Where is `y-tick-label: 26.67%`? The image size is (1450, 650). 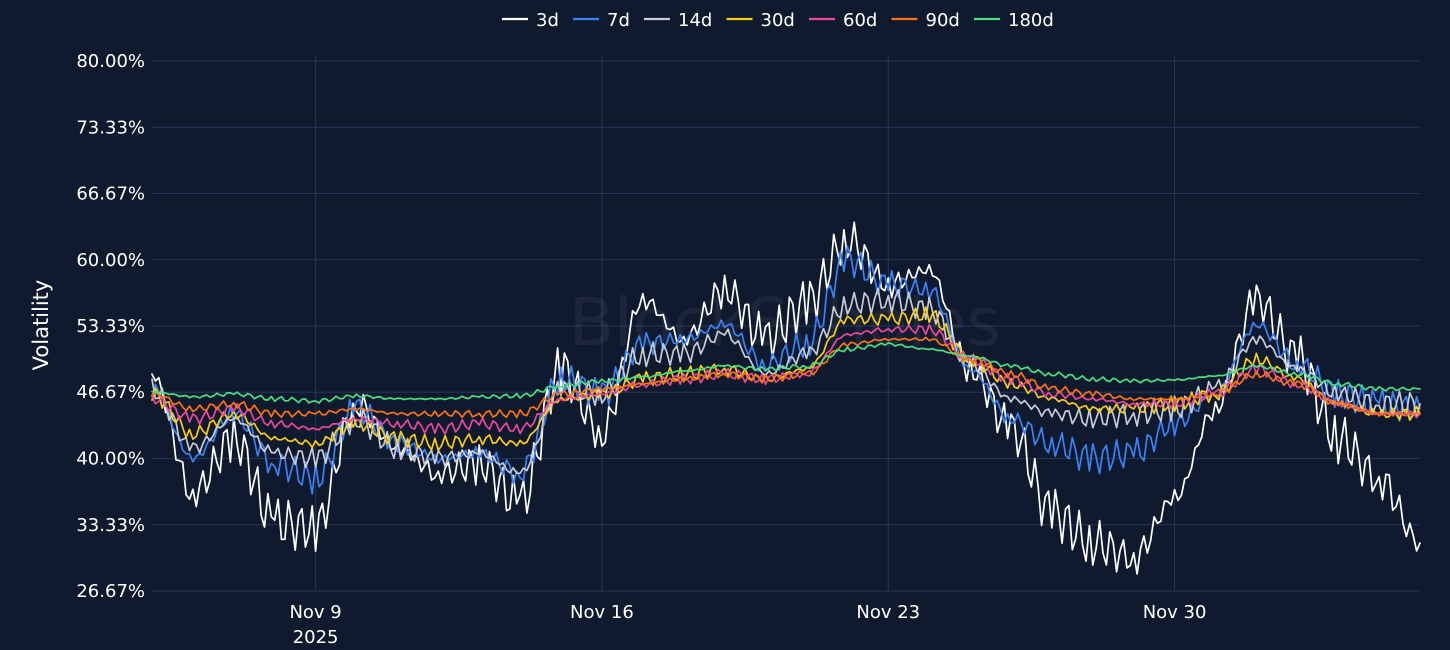 y-tick-label: 26.67% is located at coordinates (110, 591).